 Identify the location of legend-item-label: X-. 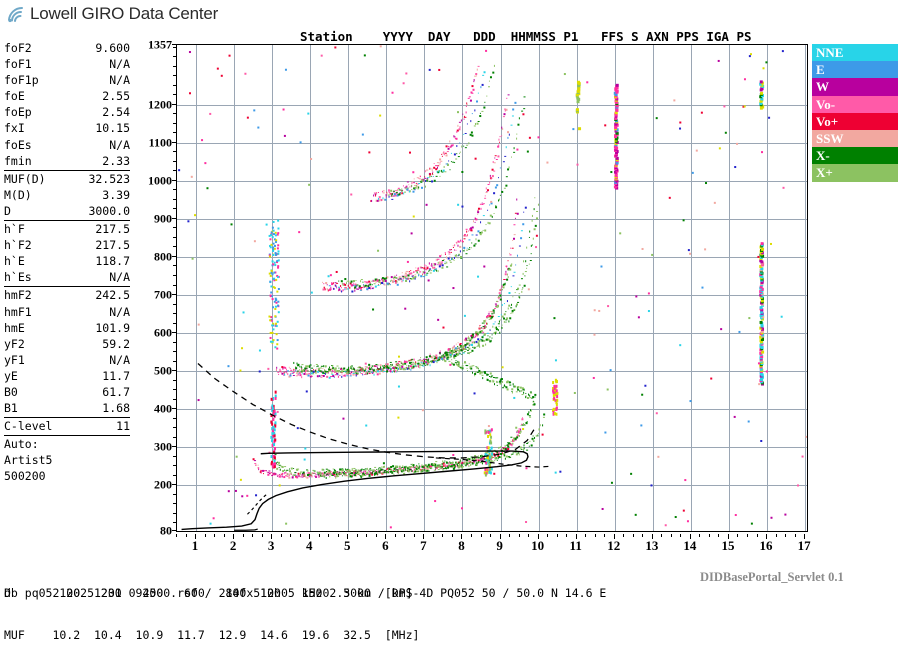
(823, 156).